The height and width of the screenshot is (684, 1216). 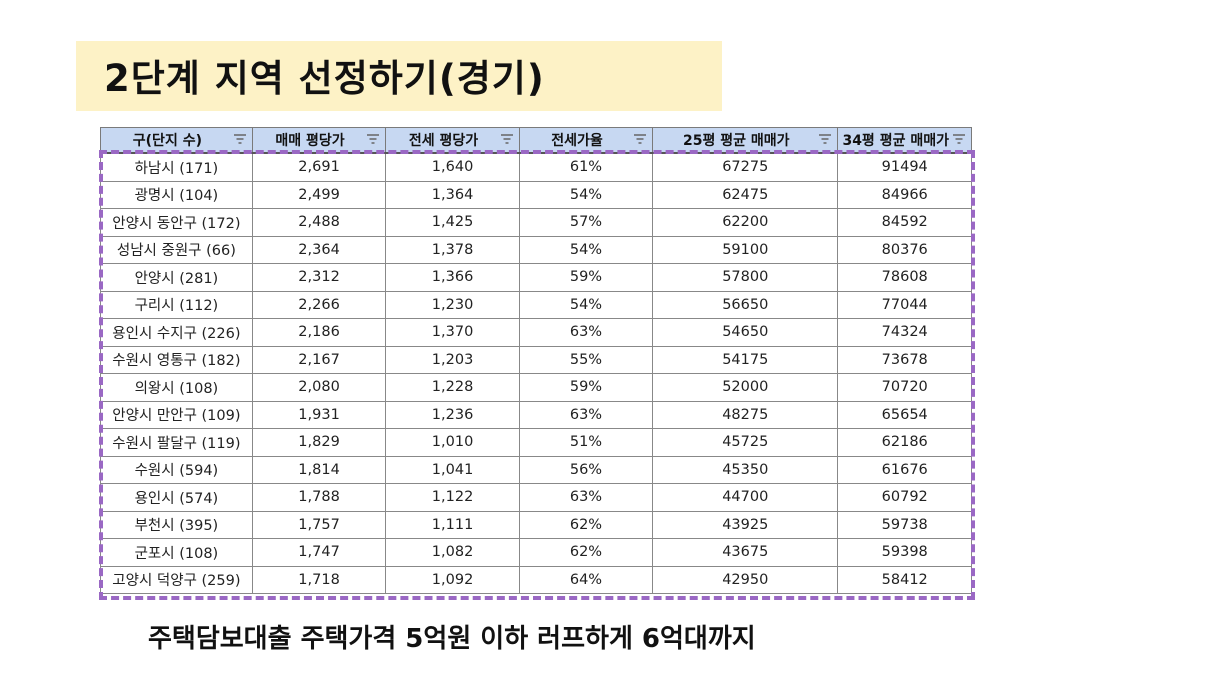 I want to click on table-cell: 수원시 영통구 (182), so click(x=176, y=359).